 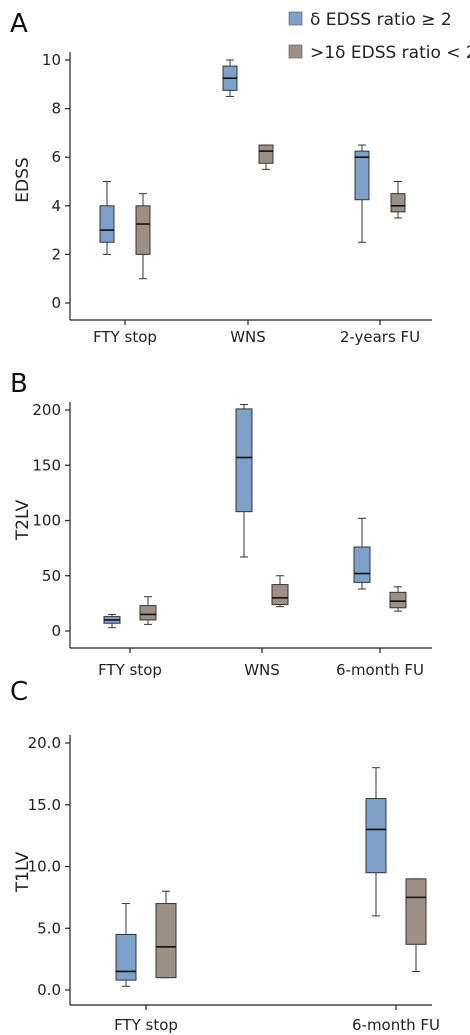 I want to click on y-tick-label: 50, so click(x=51, y=576).